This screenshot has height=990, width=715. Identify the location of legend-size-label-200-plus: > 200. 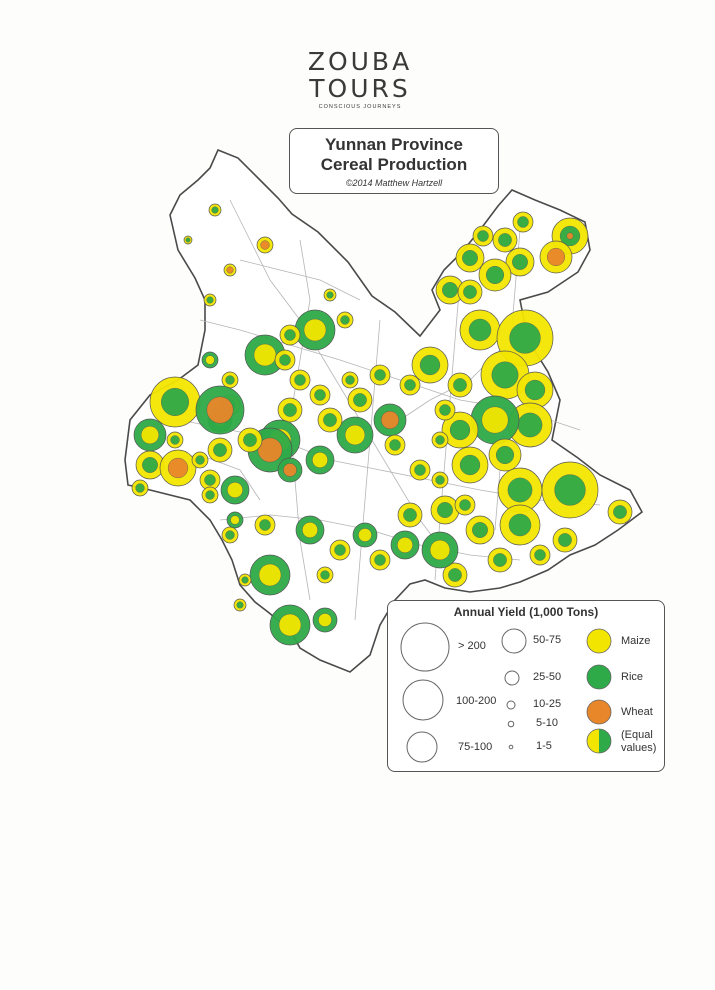
(472, 646).